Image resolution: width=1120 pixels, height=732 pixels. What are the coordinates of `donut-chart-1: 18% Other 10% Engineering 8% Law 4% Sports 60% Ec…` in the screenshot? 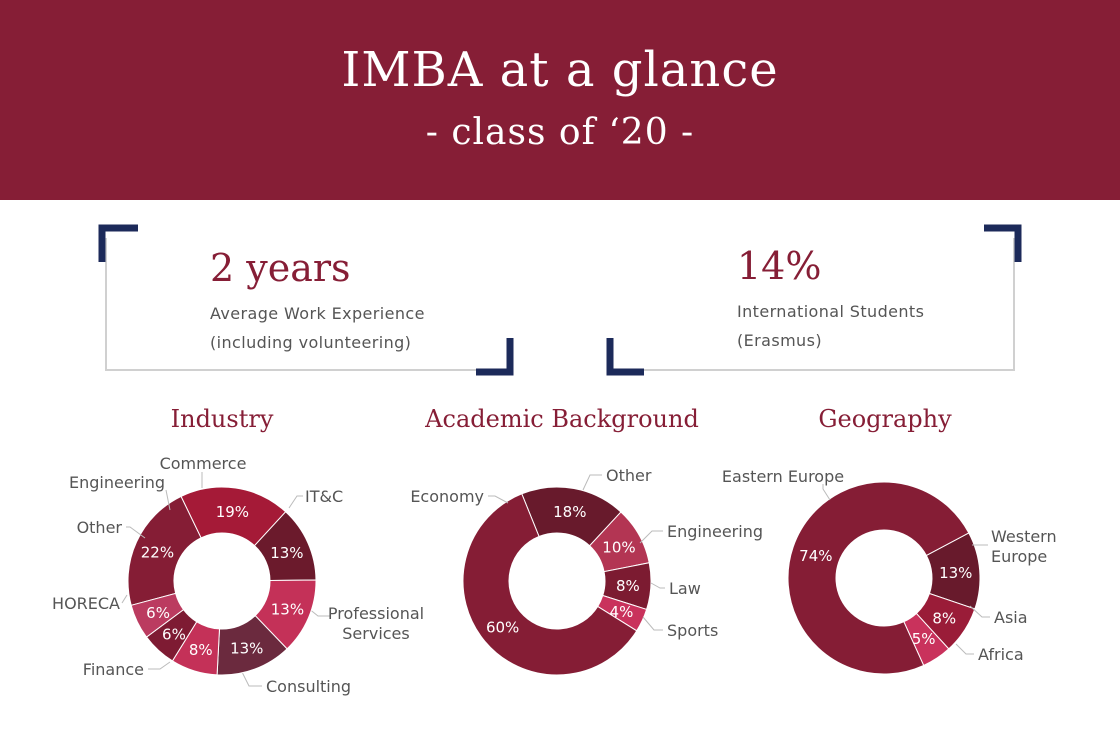 It's located at (586, 571).